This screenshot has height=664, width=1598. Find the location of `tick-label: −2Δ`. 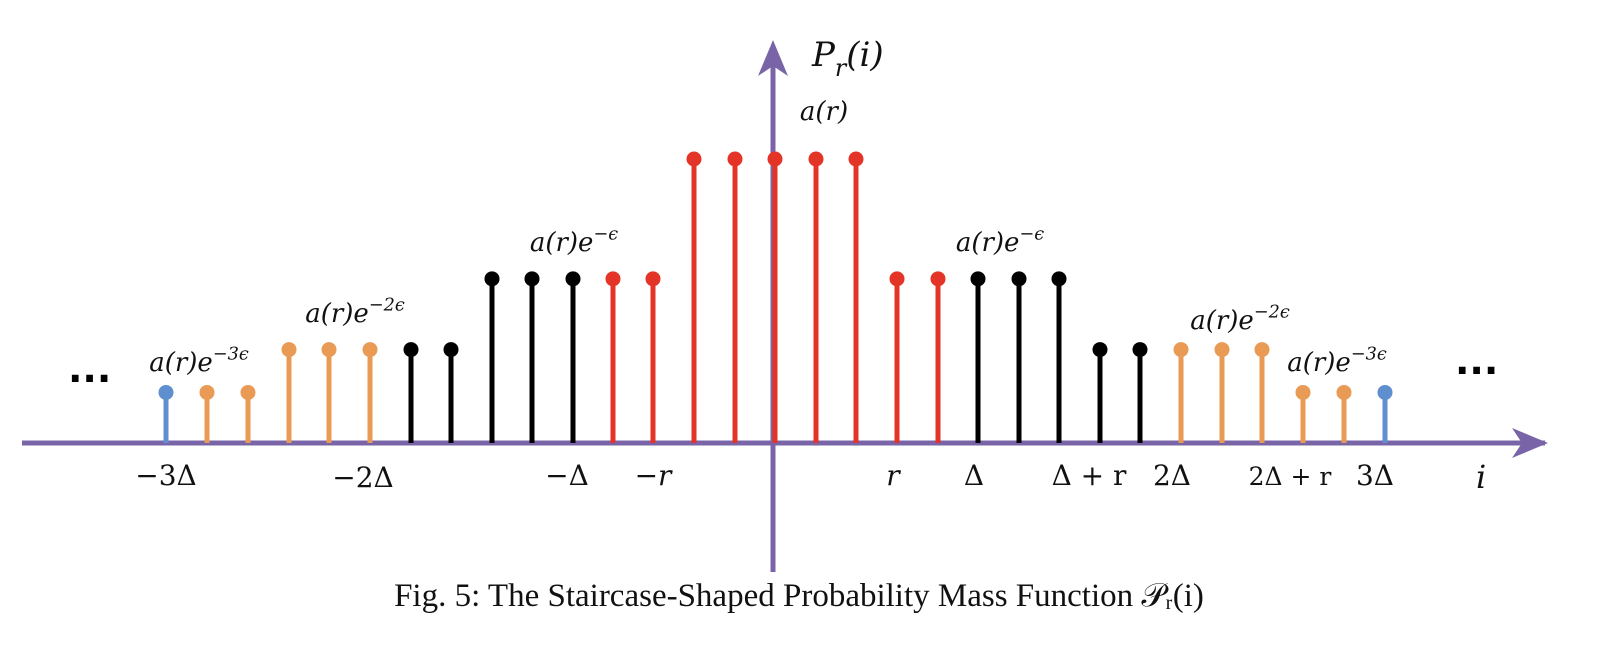

tick-label: −2Δ is located at coordinates (363, 477).